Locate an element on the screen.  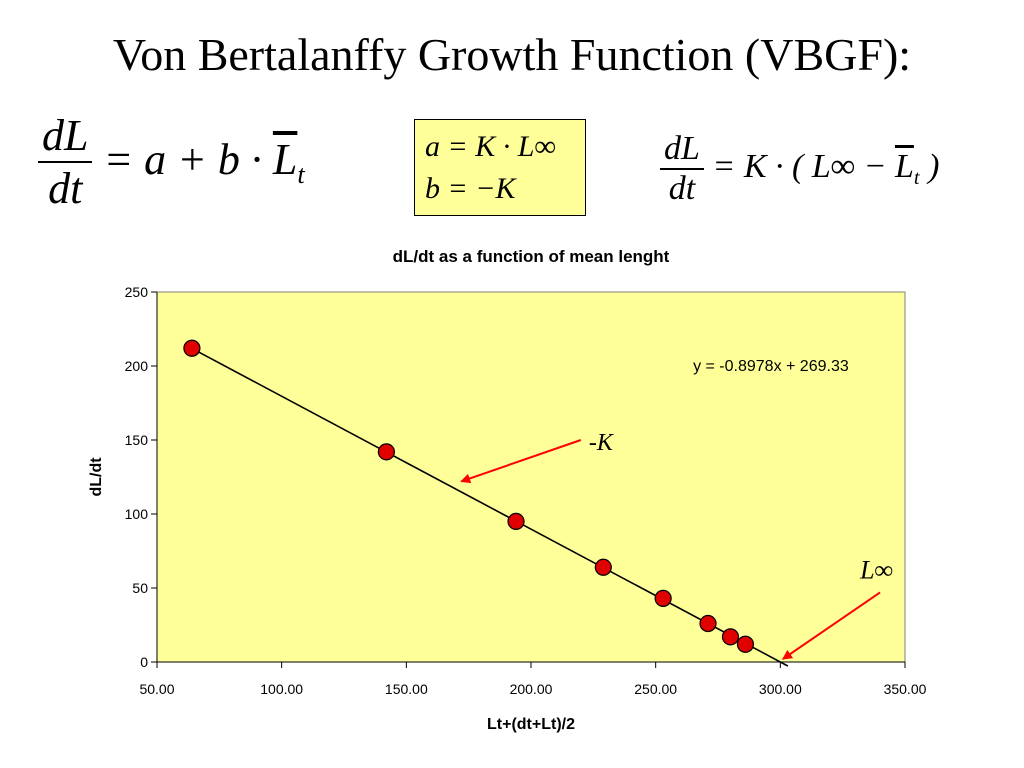
parameter-a: a = K · L∞ is located at coordinates (490, 146).